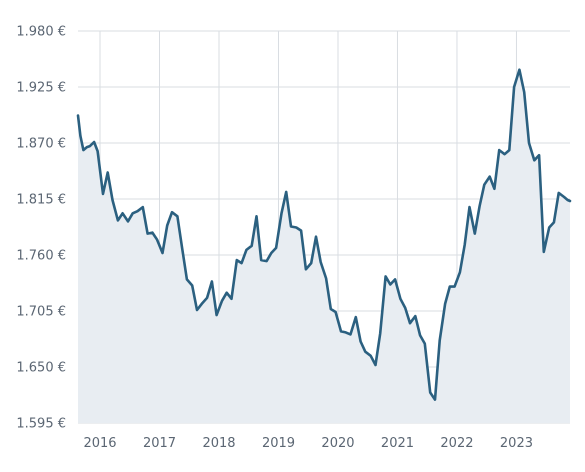 This screenshot has height=472, width=585. Describe the element at coordinates (397, 443) in the screenshot. I see `x-tick-label: 2021` at that location.